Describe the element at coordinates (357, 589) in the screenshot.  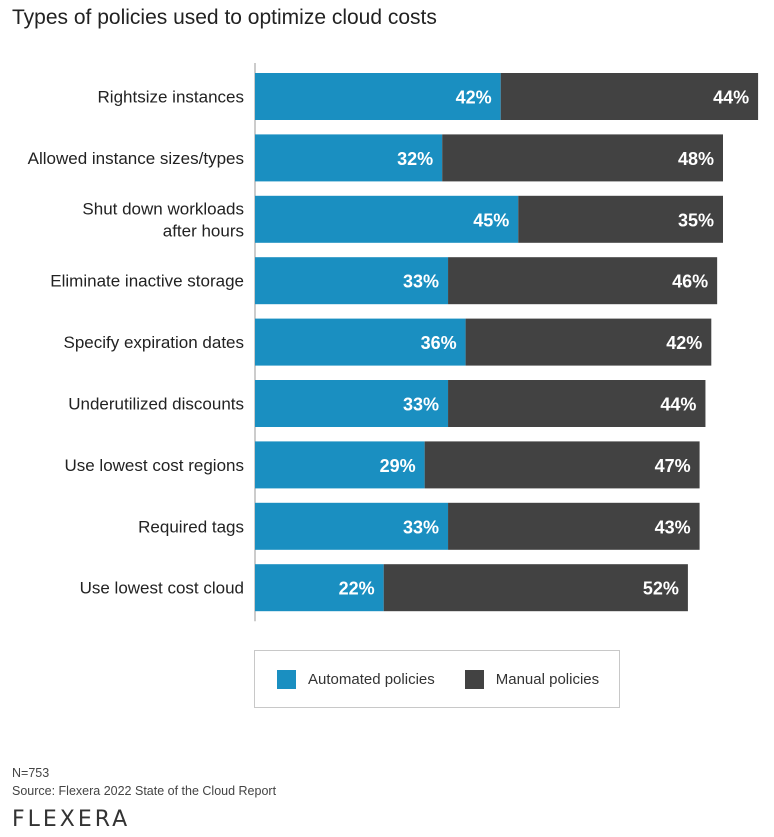
I see `data-label-automated: 22%` at that location.